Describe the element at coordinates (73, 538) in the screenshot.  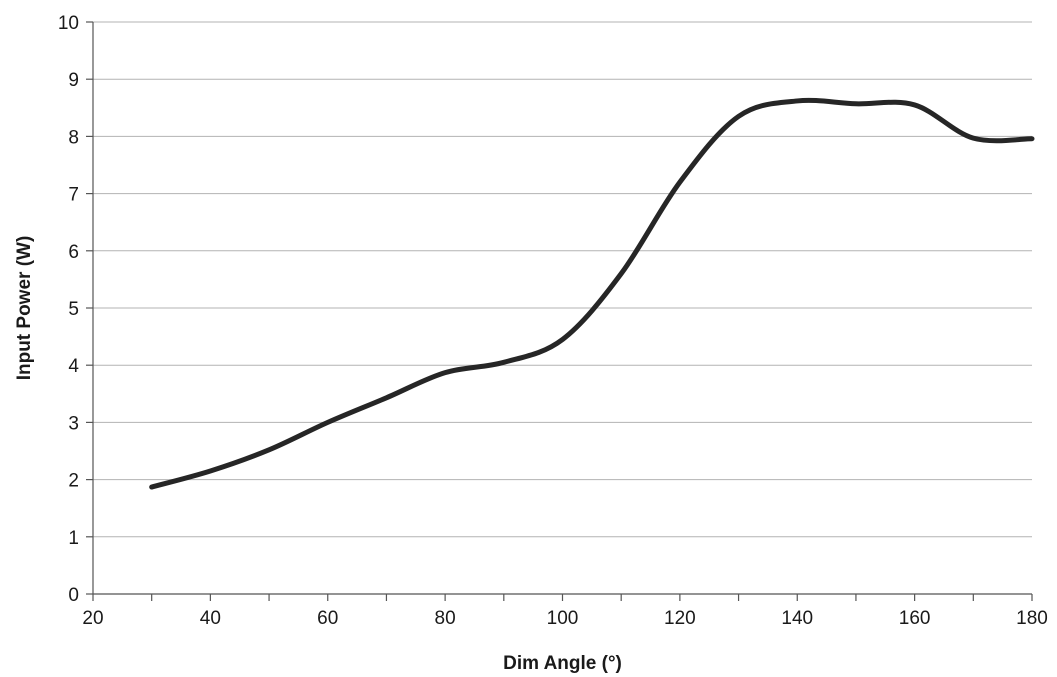
I see `y-tick-label: 1` at that location.